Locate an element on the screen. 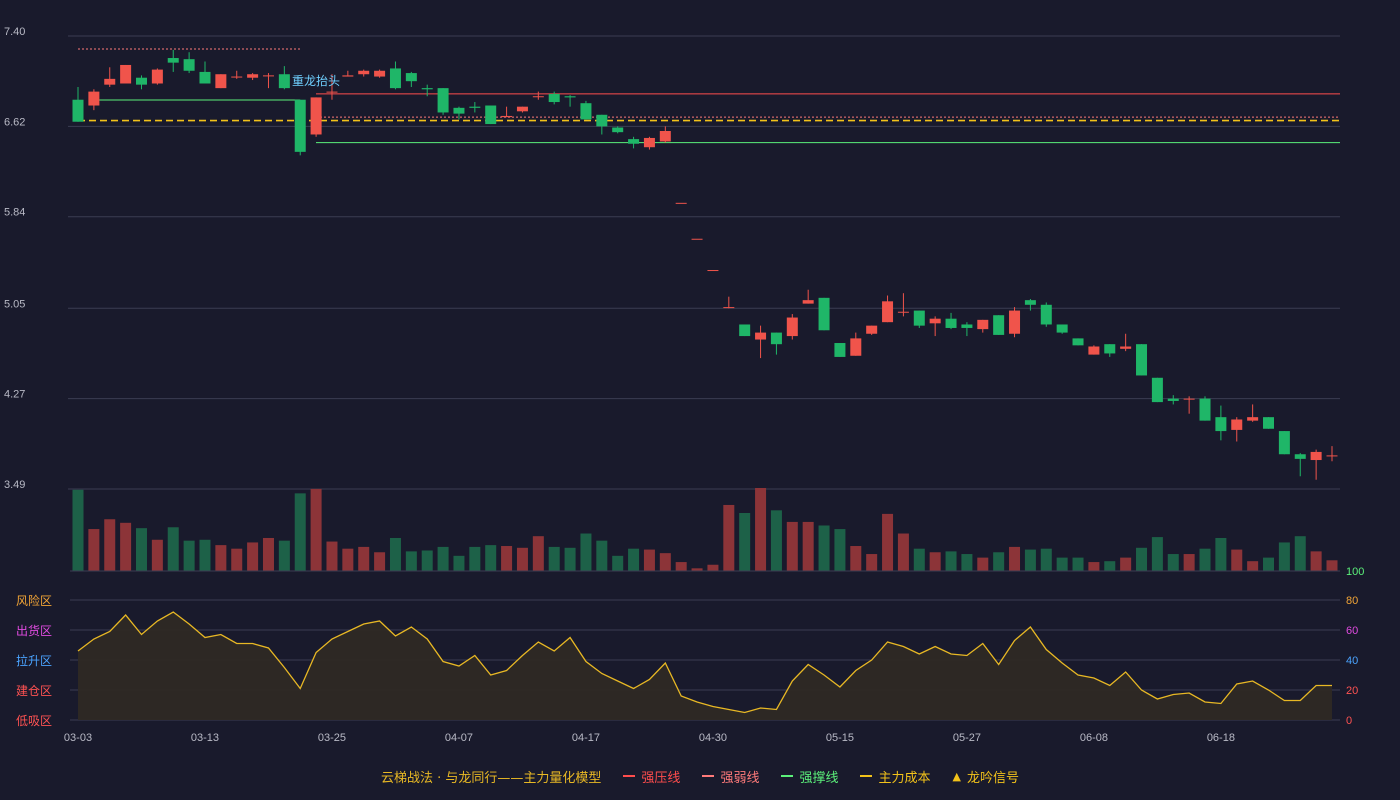  volume-axis-label: 100 is located at coordinates (1355, 572).